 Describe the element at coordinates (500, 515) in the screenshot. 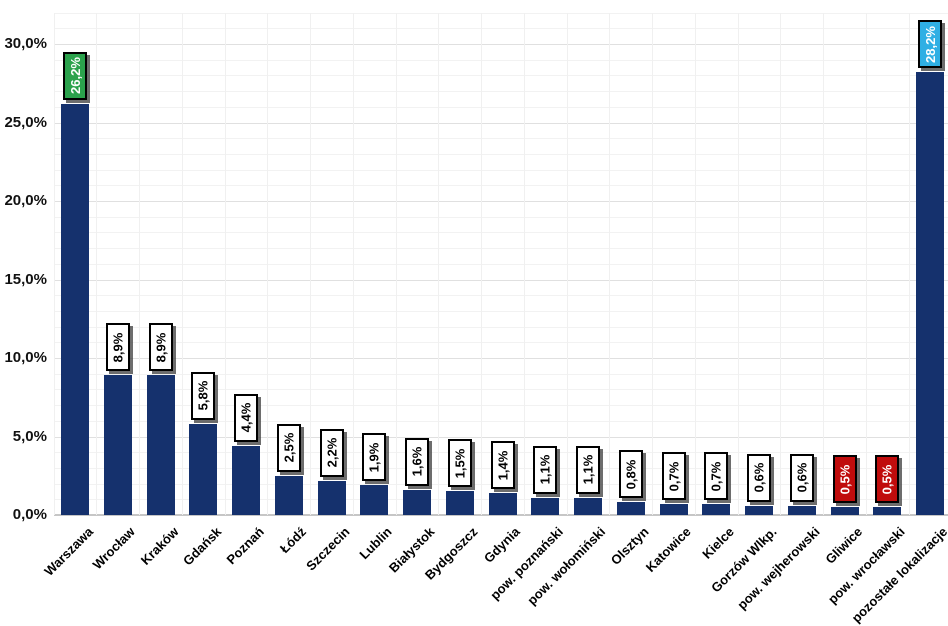

I see `x-axis-line` at that location.